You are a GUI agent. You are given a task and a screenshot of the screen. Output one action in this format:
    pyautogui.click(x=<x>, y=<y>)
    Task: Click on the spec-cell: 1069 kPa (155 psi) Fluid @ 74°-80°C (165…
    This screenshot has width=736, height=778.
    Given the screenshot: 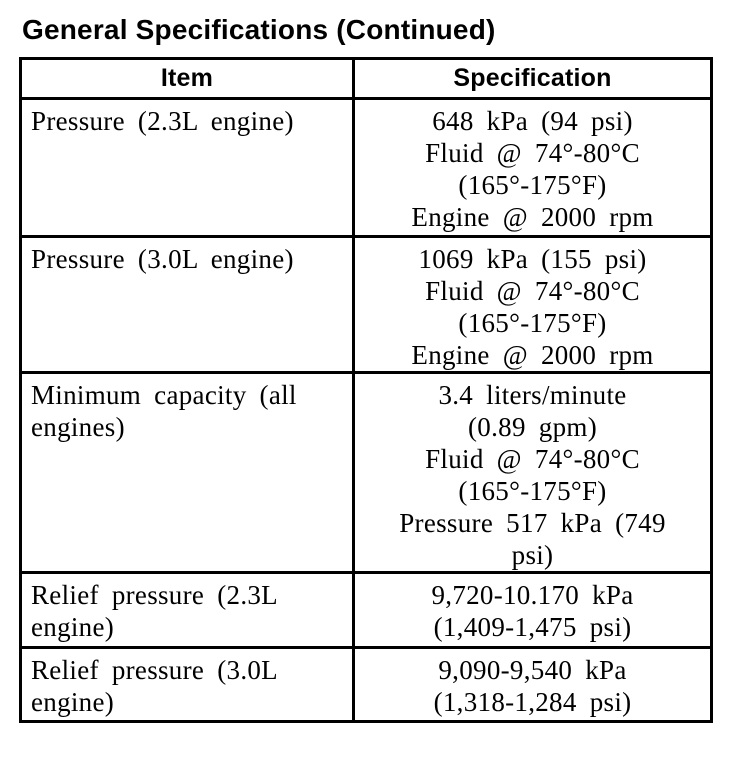 What is the action you would take?
    pyautogui.click(x=532, y=304)
    